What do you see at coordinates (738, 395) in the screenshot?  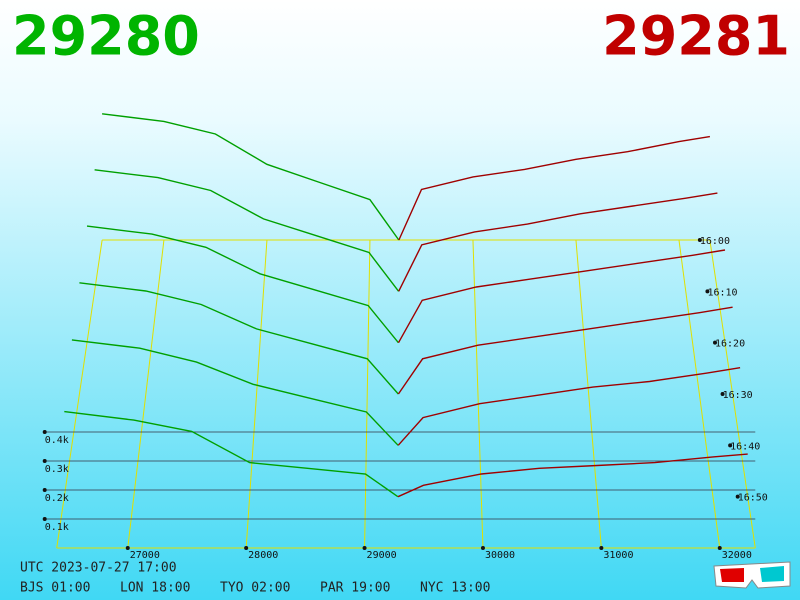 I see `time-tick-label: 16:30` at bounding box center [738, 395].